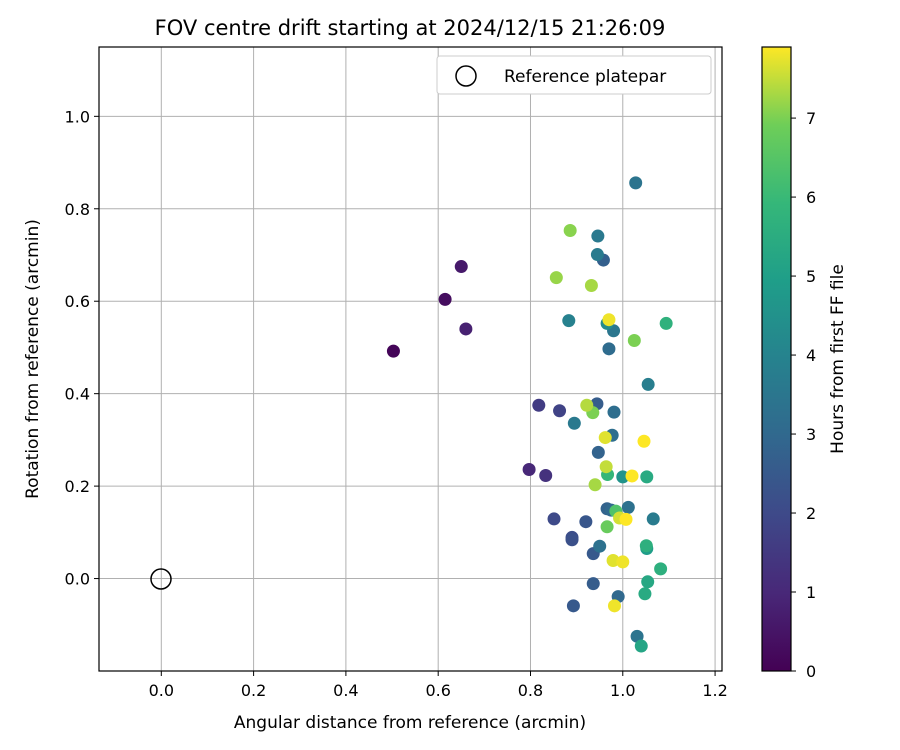 This screenshot has height=750, width=900. I want to click on x-tick-label: 0.8, so click(530, 690).